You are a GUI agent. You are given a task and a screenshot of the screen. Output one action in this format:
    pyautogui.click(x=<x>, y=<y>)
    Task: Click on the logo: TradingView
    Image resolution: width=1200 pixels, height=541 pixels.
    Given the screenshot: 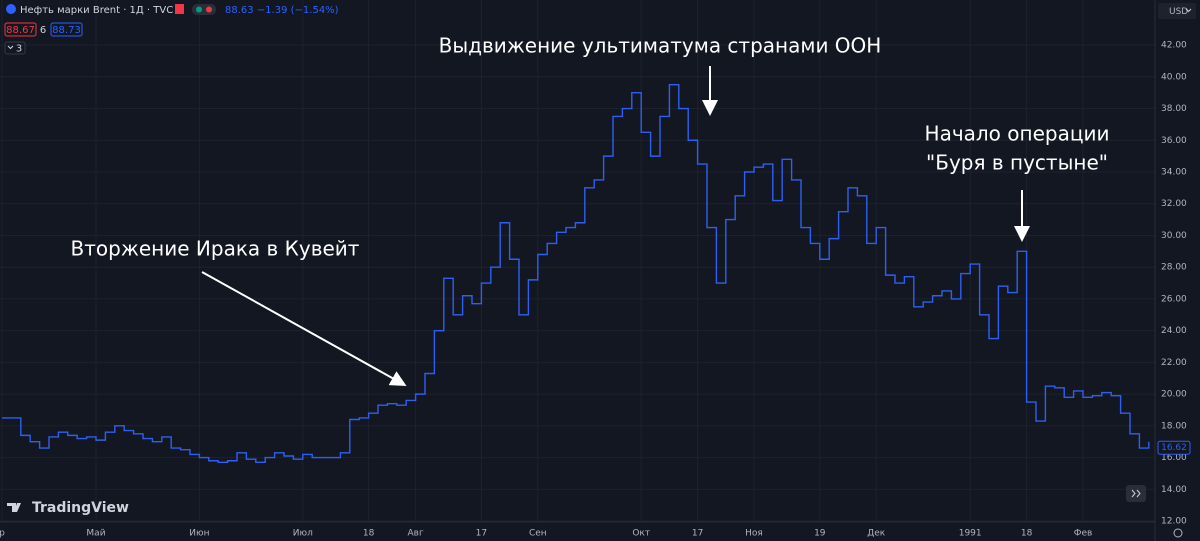 What is the action you would take?
    pyautogui.click(x=80, y=508)
    